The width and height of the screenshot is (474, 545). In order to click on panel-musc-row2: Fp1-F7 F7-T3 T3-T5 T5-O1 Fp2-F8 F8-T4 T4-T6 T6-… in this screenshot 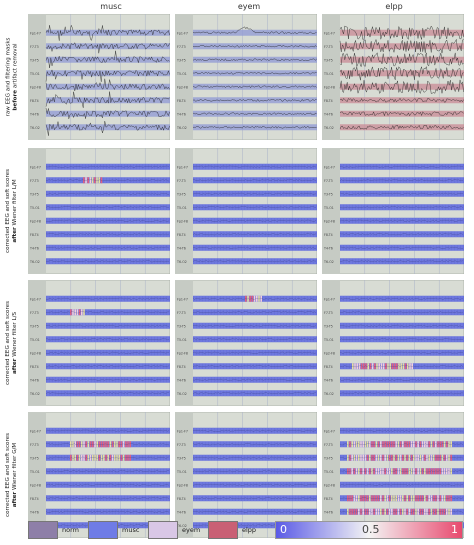, I will do `click(99, 343)`.